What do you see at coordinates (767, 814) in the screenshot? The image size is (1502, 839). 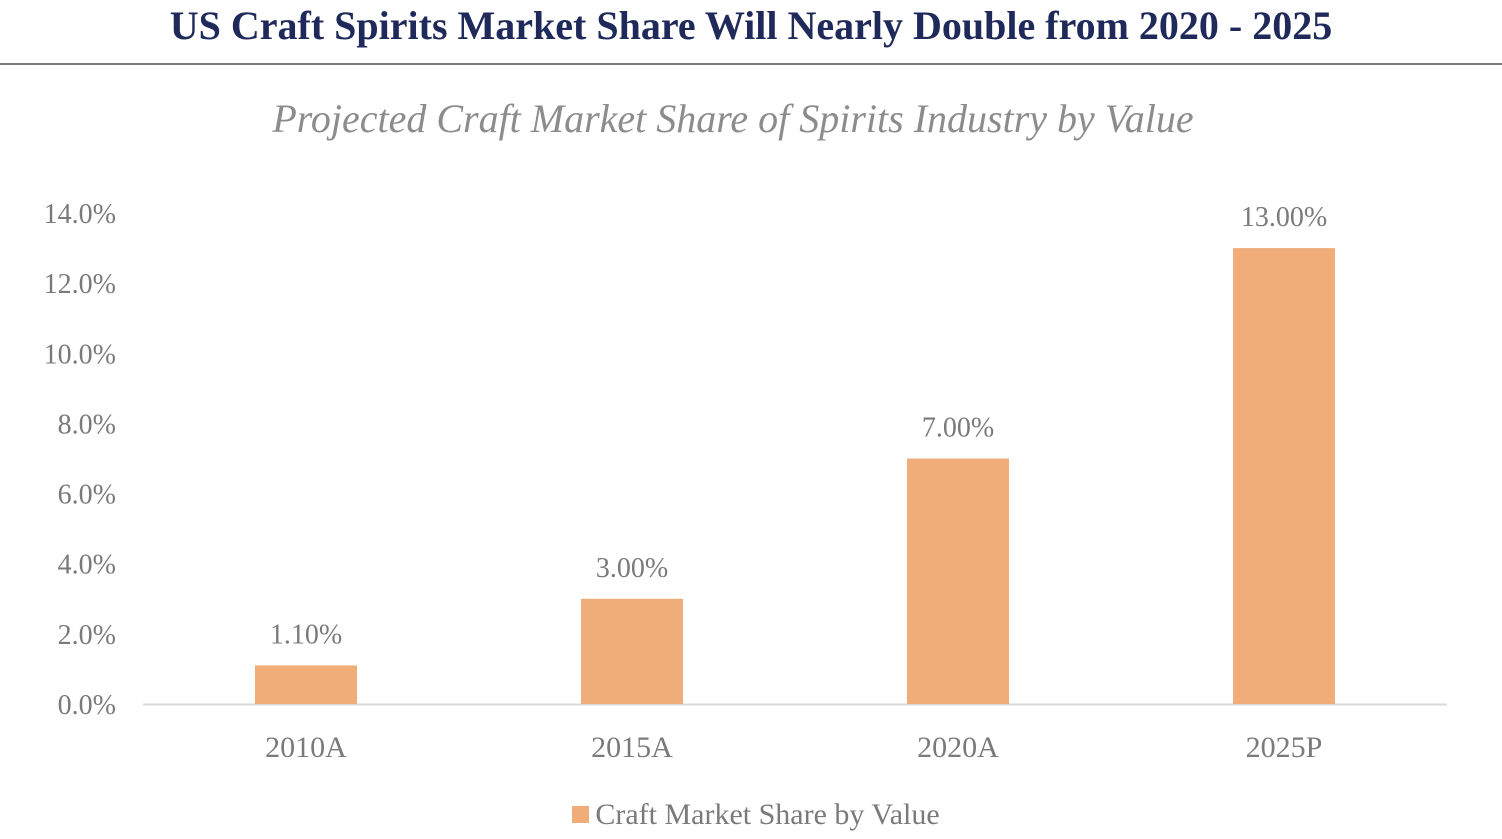 I see `legend-label: Craft Market Share by Value` at bounding box center [767, 814].